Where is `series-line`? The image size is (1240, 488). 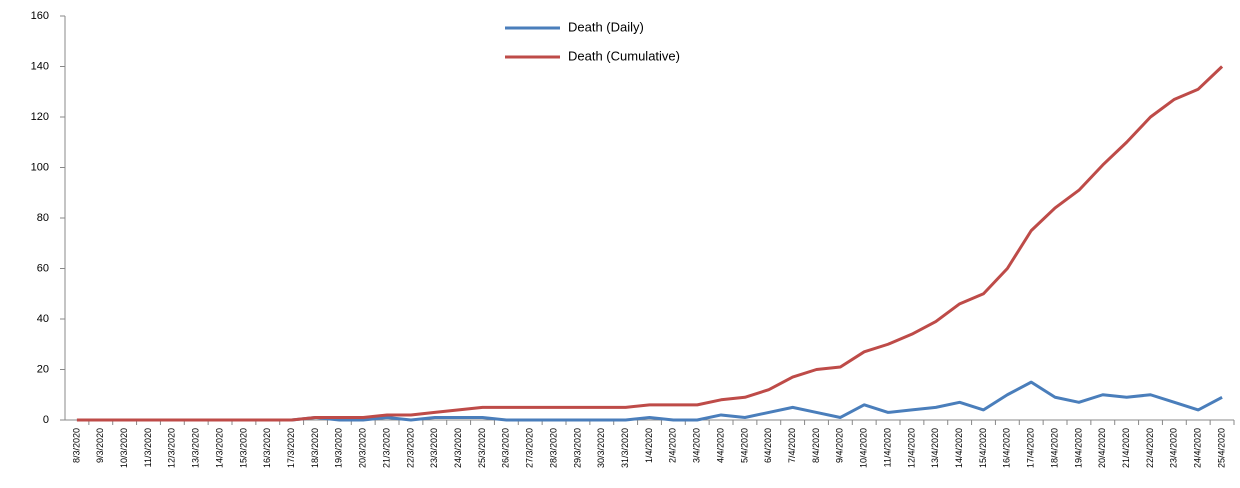
series-line is located at coordinates (649, 401).